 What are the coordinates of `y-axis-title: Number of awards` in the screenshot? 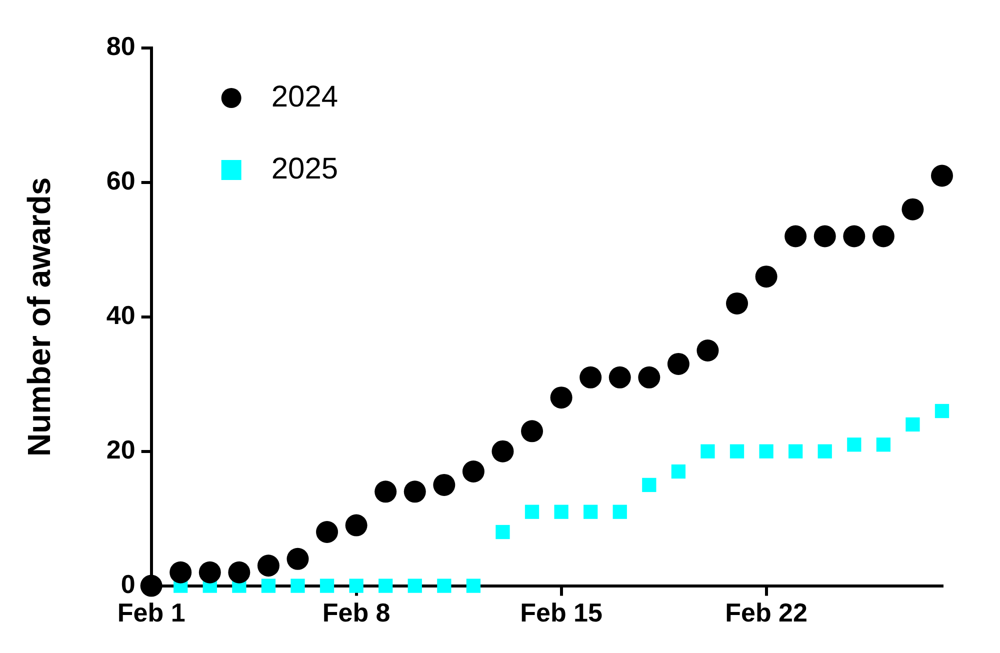 It's located at (39, 316).